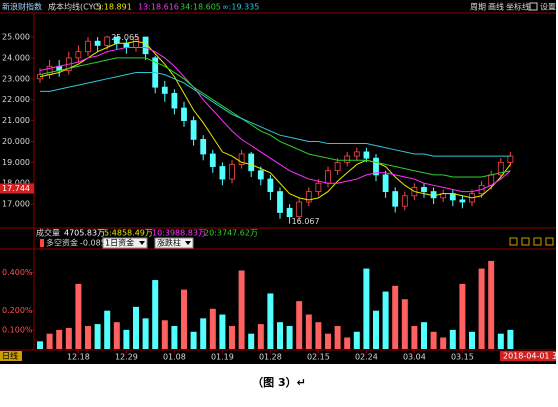 This screenshot has height=407, width=558. What do you see at coordinates (128, 233) in the screenshot?
I see `volume-label: 5:4858.49万` at bounding box center [128, 233].